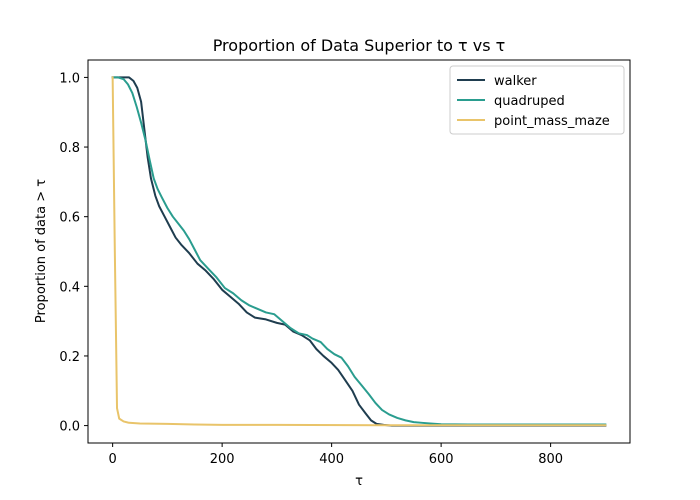  I want to click on legend-label-quadruped: quadruped, so click(529, 101).